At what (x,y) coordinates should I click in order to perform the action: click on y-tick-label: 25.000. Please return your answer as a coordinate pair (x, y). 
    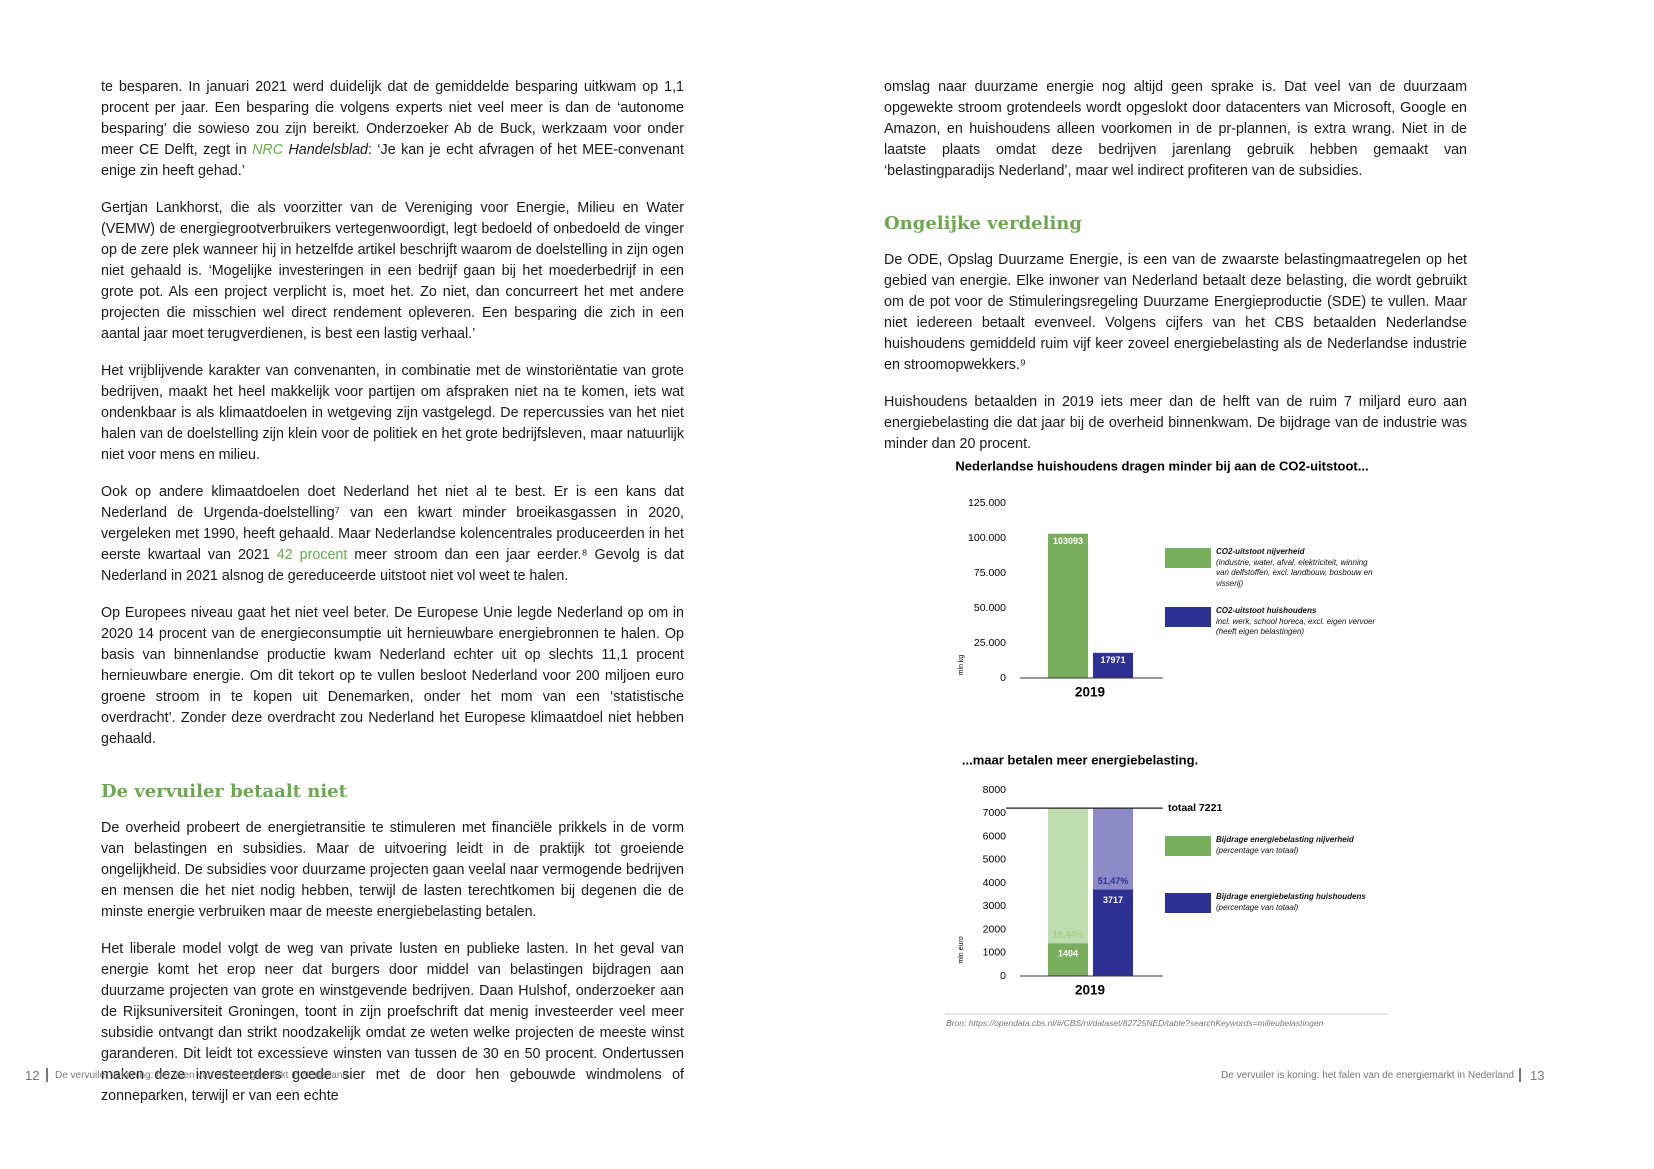
    Looking at the image, I should click on (990, 643).